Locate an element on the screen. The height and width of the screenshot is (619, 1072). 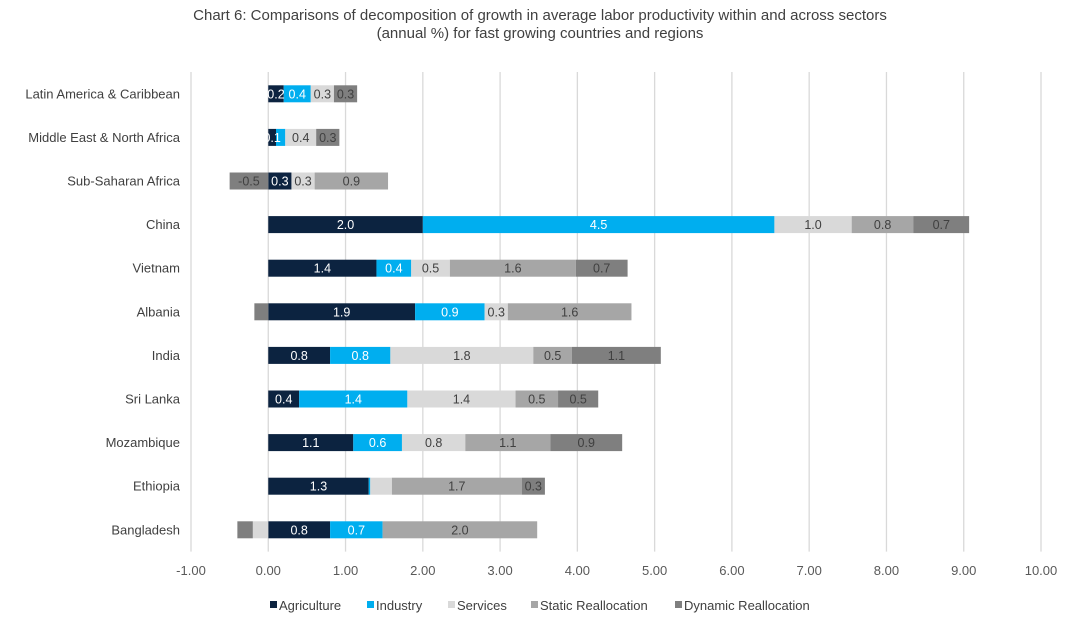
bar-static-reallocation-india is located at coordinates (552, 355).